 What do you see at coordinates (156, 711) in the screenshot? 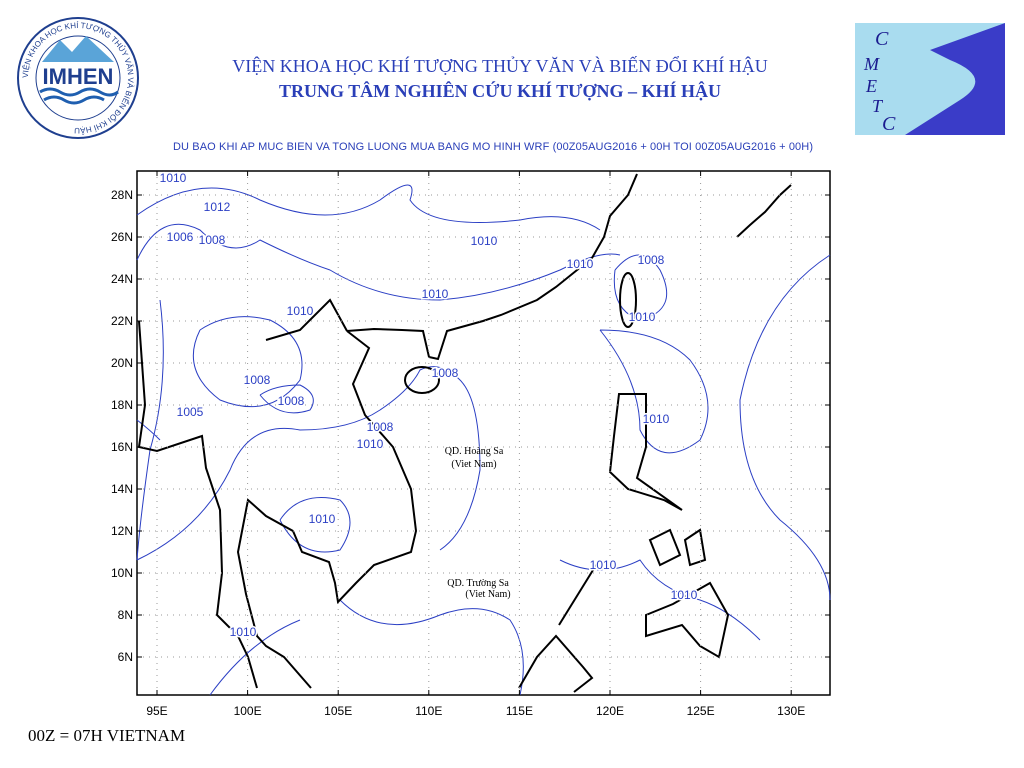
I see `lon-label: 95E` at bounding box center [156, 711].